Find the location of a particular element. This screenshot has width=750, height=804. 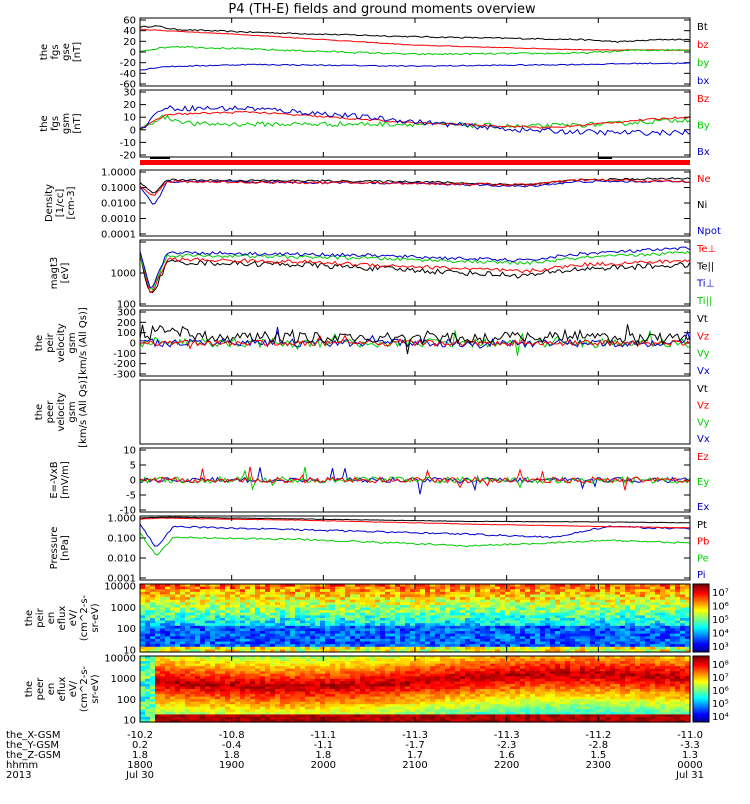

ylabel-line: gse is located at coordinates (66, 52).